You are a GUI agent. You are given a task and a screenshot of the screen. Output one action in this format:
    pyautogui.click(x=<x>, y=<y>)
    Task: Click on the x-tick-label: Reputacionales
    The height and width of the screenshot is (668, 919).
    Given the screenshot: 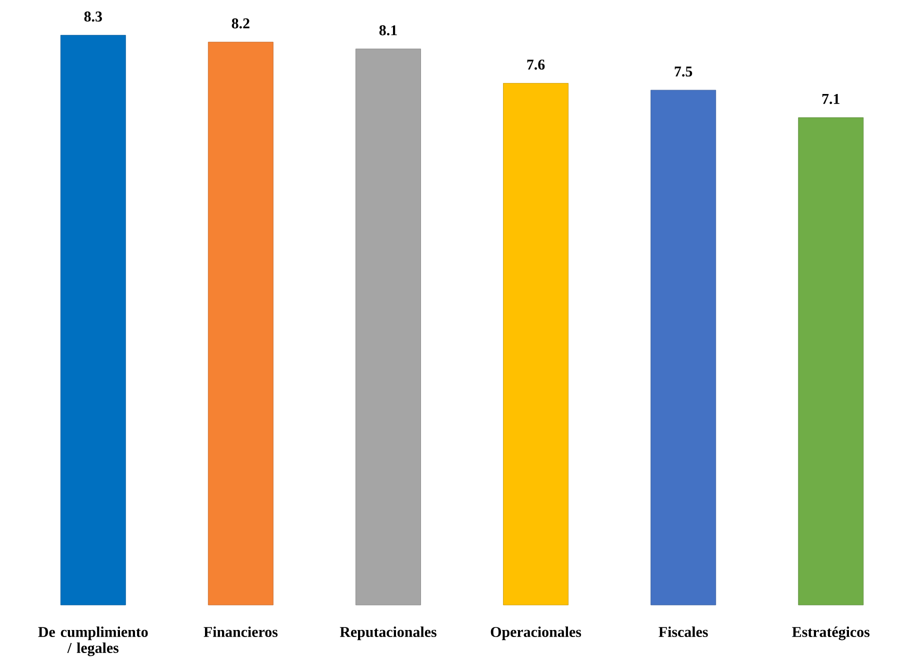 What is the action you would take?
    pyautogui.click(x=388, y=633)
    